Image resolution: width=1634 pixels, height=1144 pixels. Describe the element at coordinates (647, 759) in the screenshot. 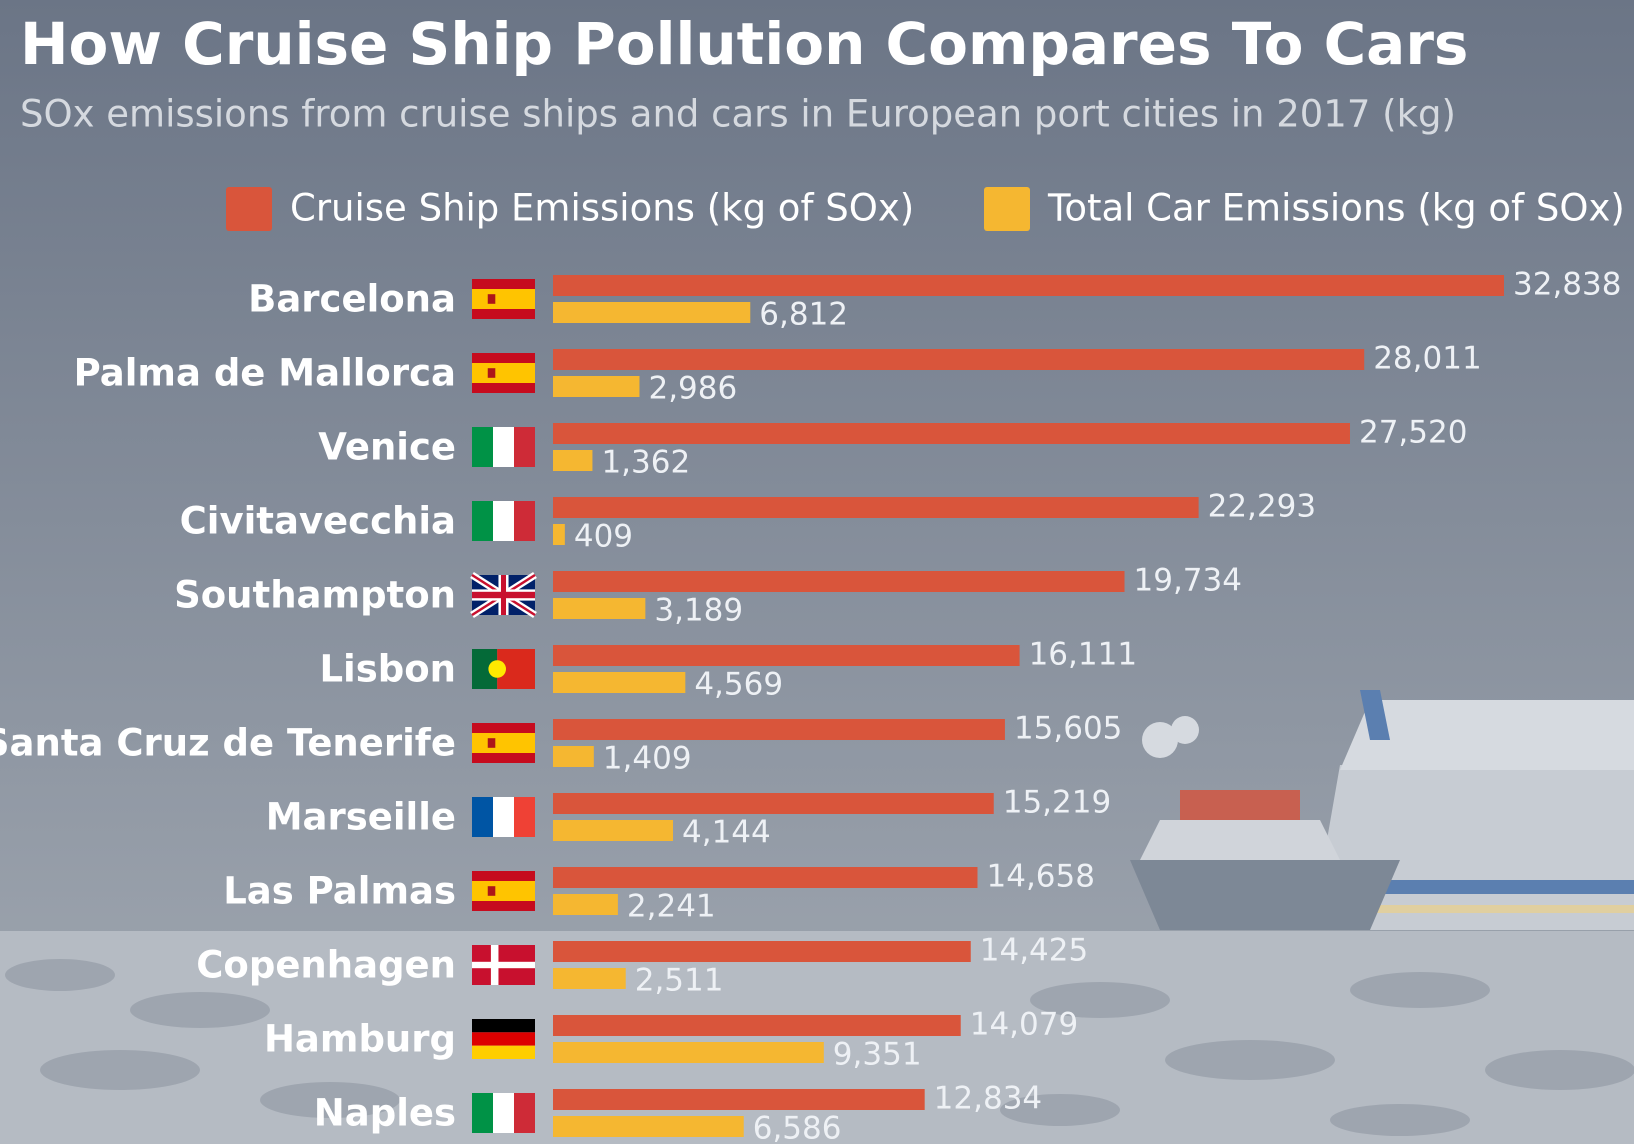

I see `value-label: 1,409` at that location.